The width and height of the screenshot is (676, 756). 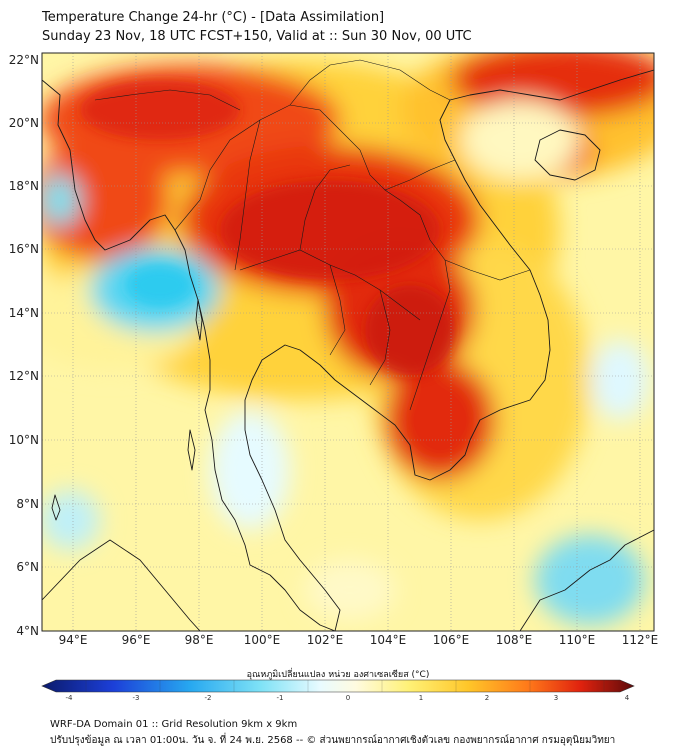 I want to click on colorbar-tick: -3, so click(x=136, y=697).